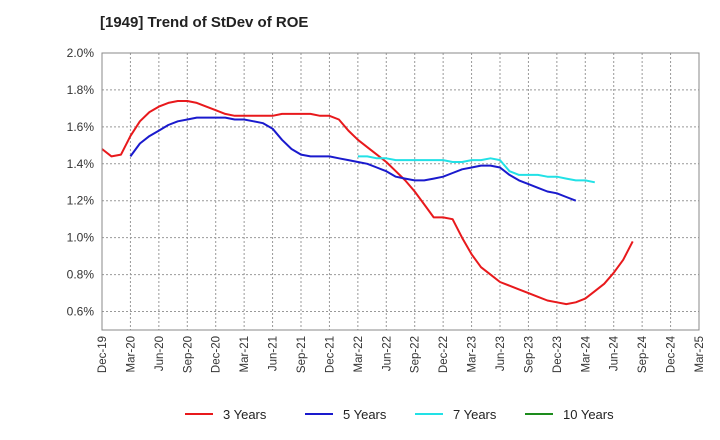  What do you see at coordinates (245, 354) in the screenshot?
I see `x-tick-label: Mar-21` at bounding box center [245, 354].